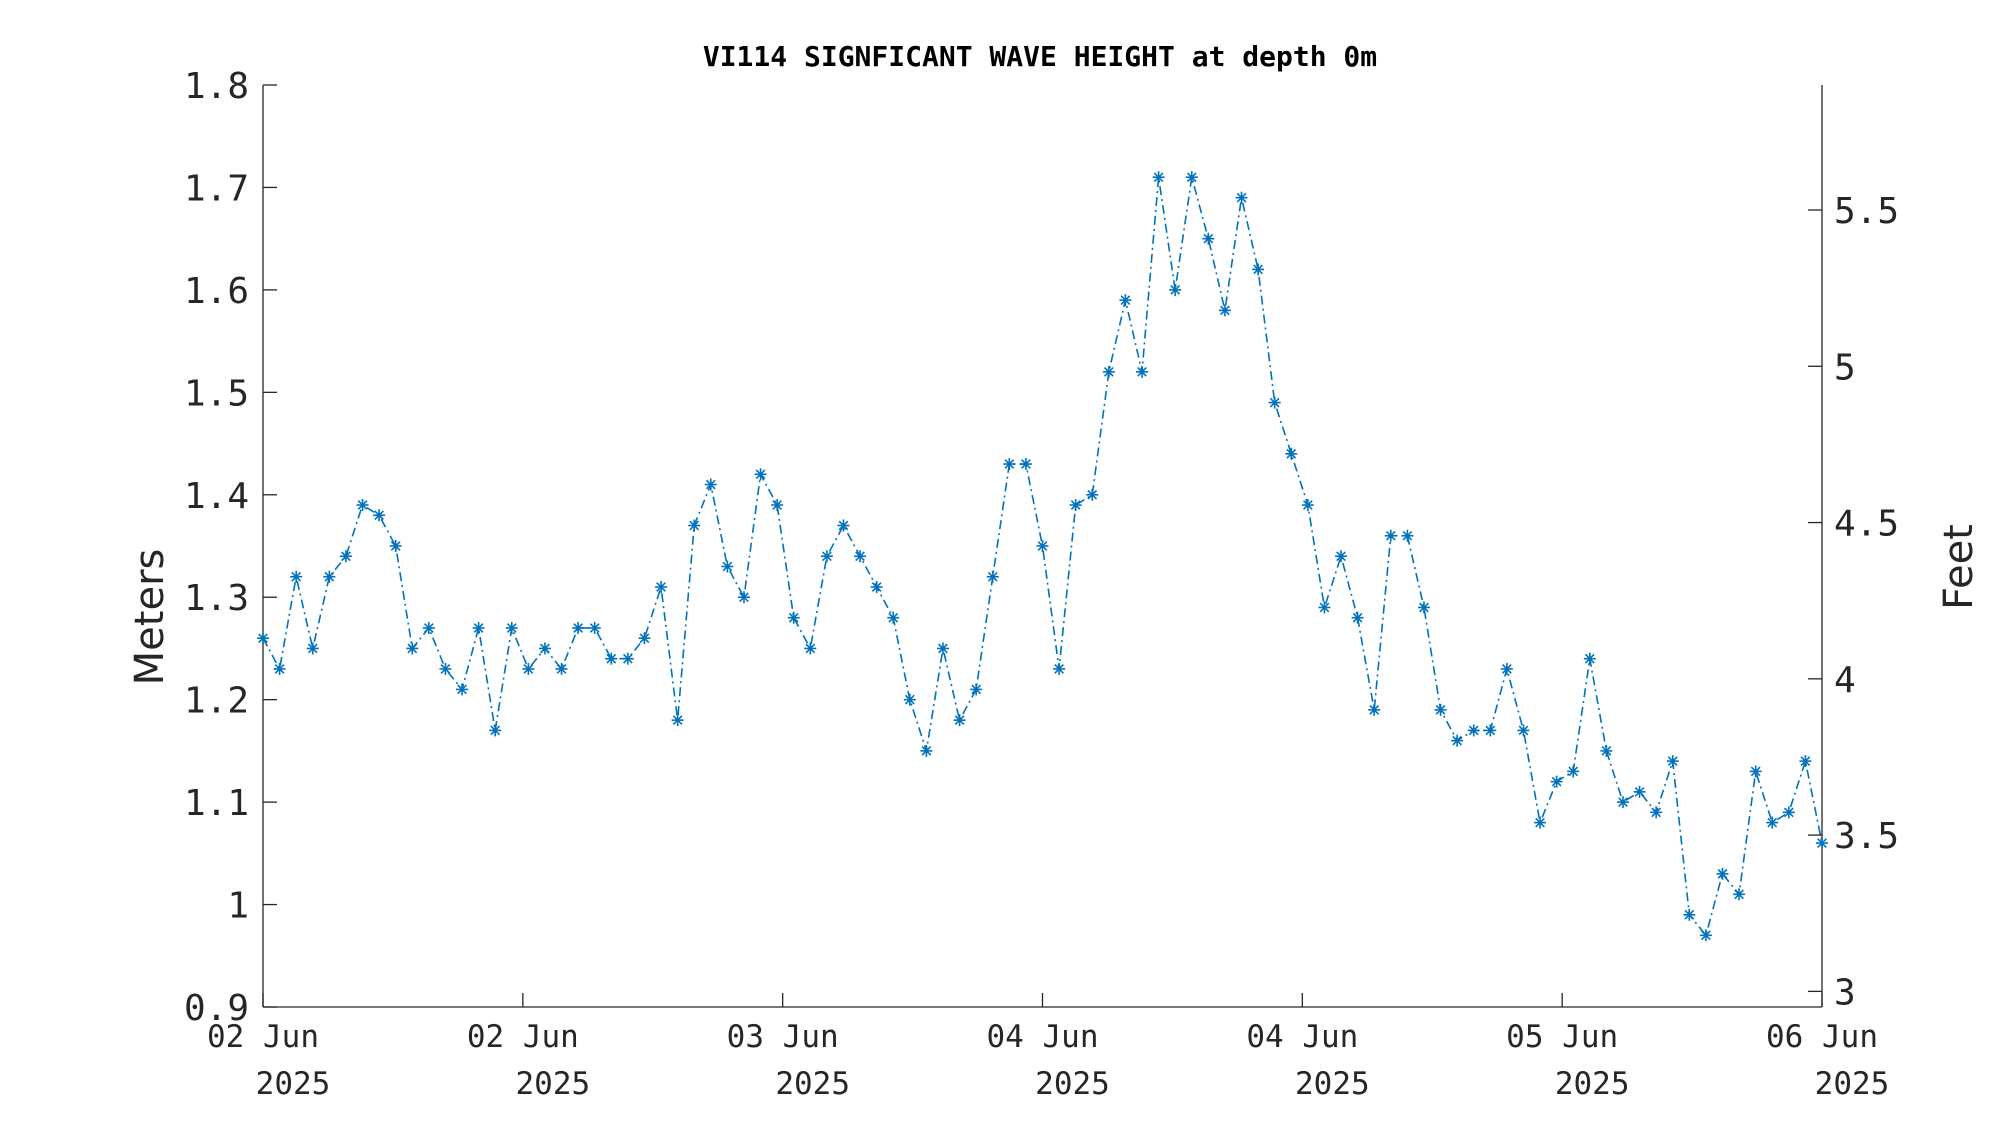  What do you see at coordinates (1845, 992) in the screenshot?
I see `y2-tick-label: 3` at bounding box center [1845, 992].